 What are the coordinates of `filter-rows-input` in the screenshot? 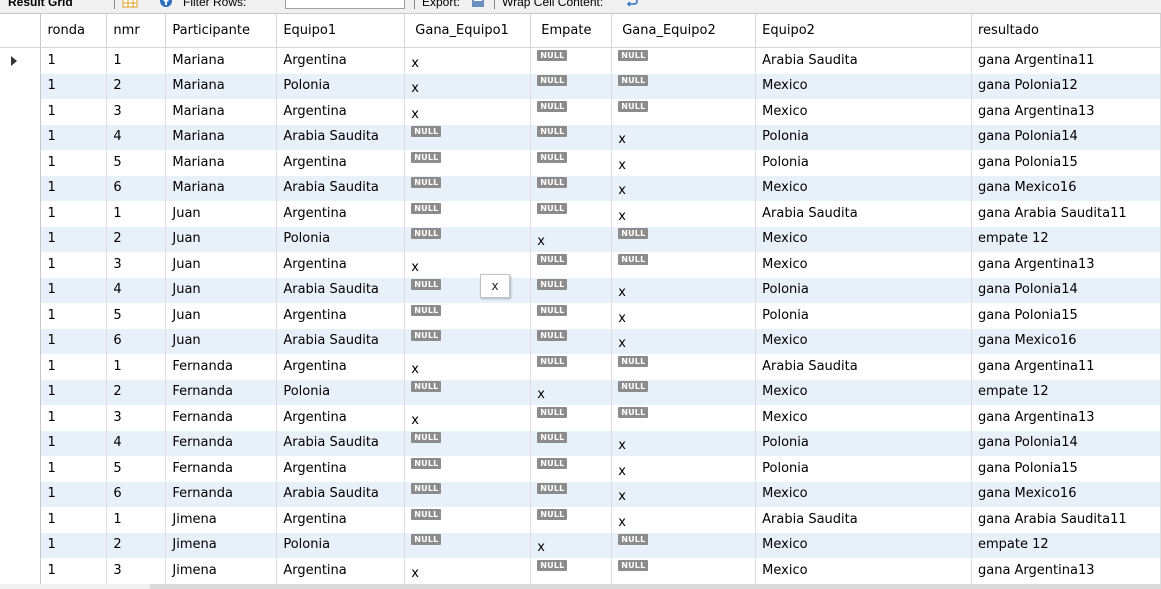 It's located at (345, 4).